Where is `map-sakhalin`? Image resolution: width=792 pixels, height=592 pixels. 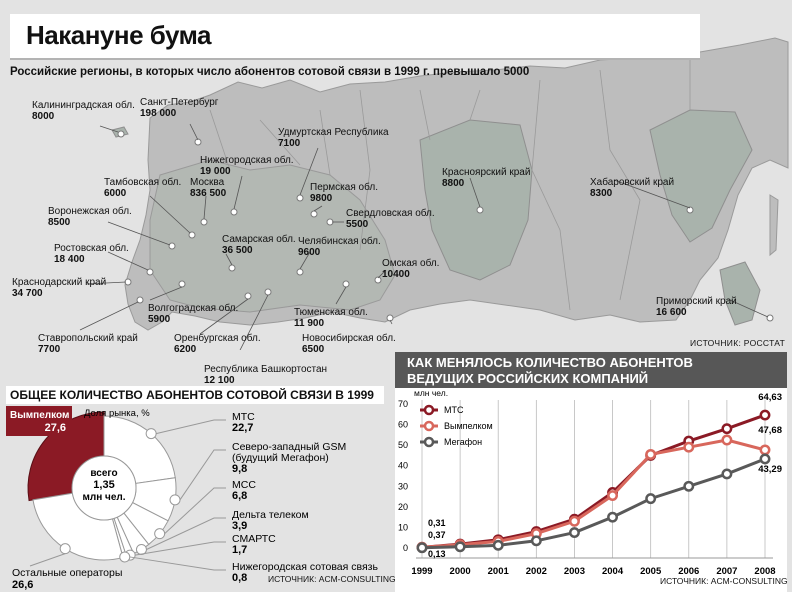 map-sakhalin is located at coordinates (774, 225).